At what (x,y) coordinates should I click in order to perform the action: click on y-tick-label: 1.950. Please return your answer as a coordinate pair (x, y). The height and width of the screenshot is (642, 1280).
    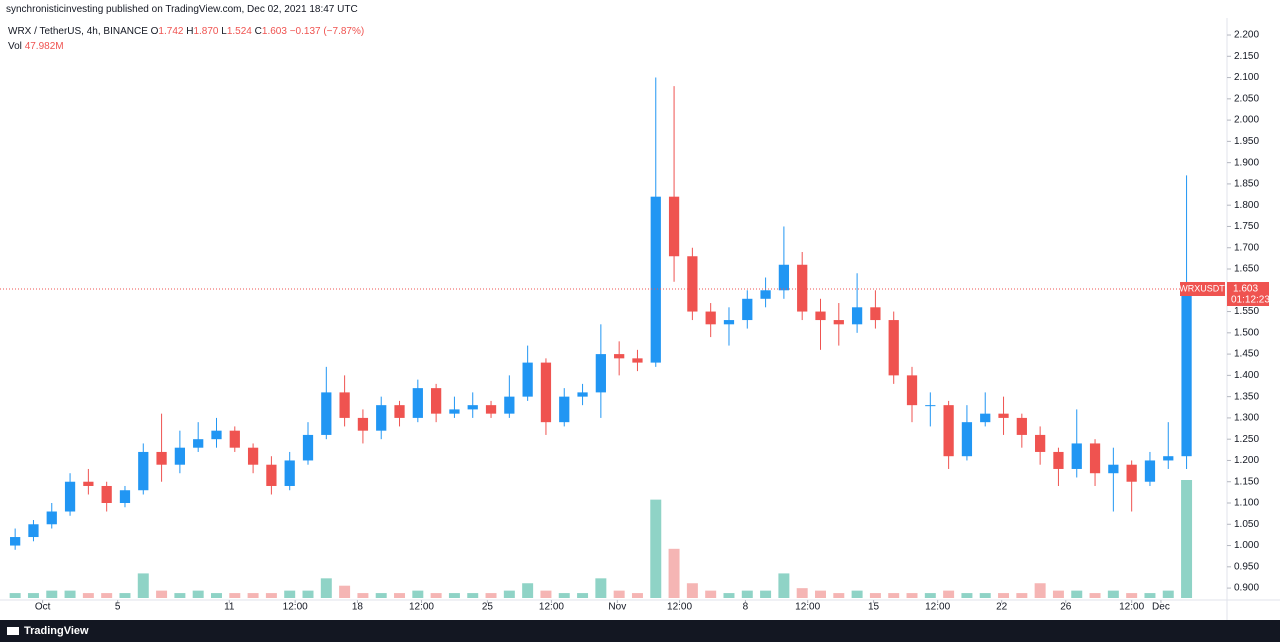
    Looking at the image, I should click on (1246, 141).